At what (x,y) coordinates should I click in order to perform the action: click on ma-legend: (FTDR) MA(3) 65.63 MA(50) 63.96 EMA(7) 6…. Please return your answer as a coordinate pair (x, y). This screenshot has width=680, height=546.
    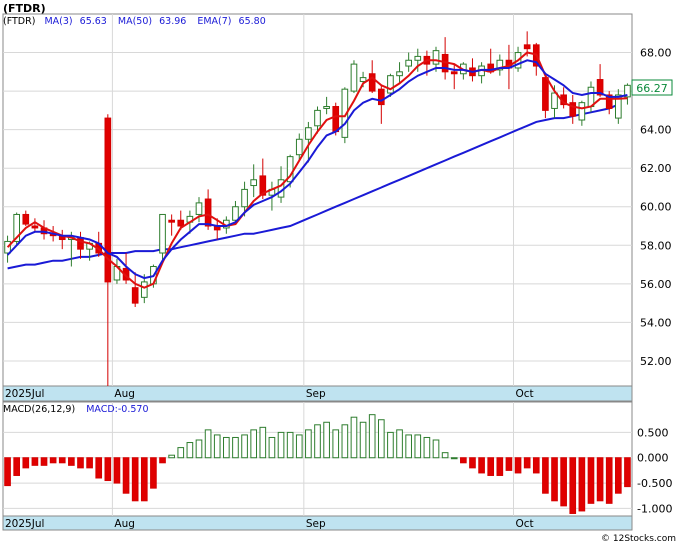
    Looking at the image, I should click on (134, 21).